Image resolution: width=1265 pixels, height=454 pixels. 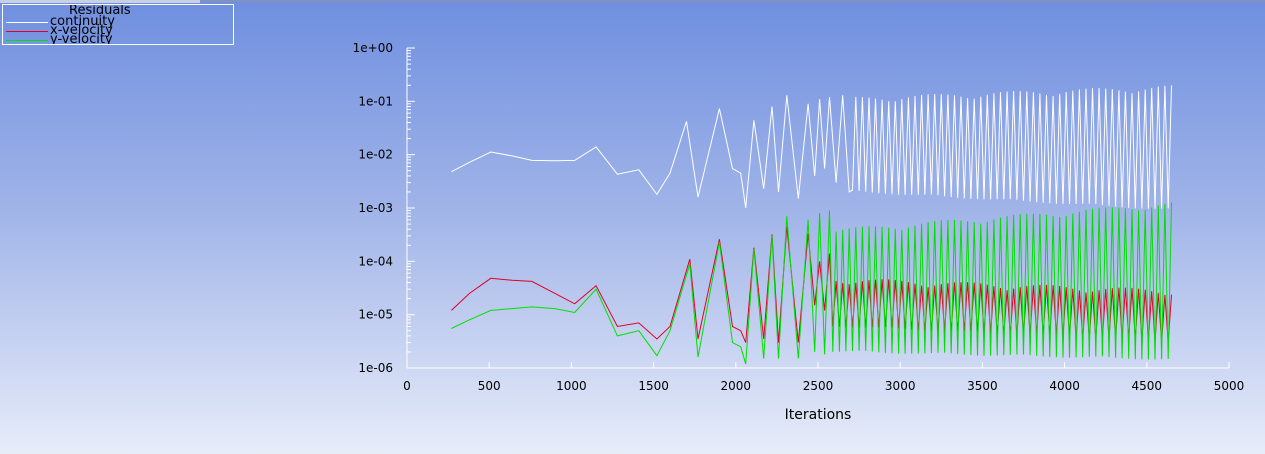 What do you see at coordinates (100, 11) in the screenshot?
I see `legend-title: Residuals` at bounding box center [100, 11].